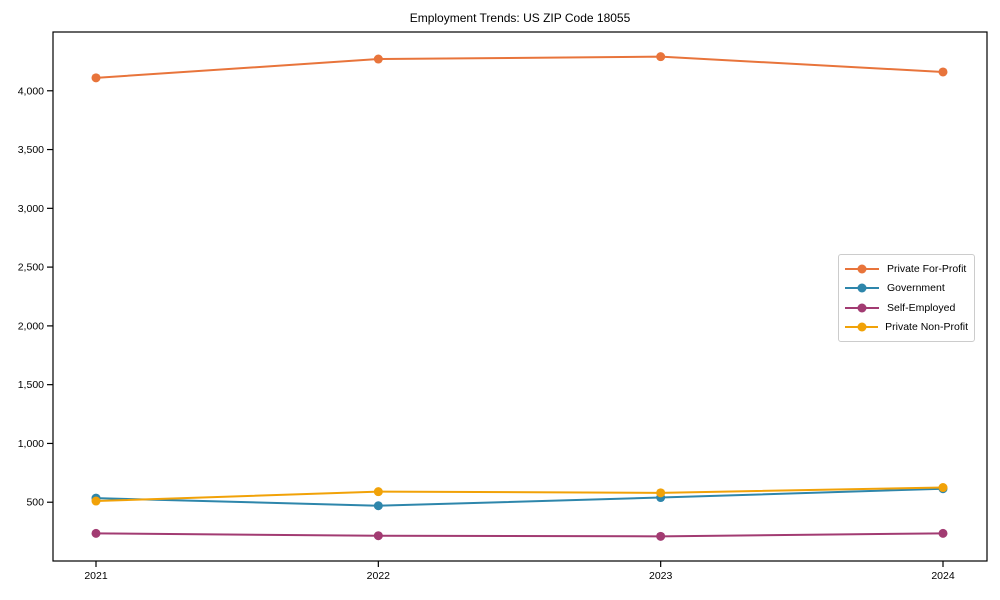 The width and height of the screenshot is (1000, 600). I want to click on data-point-private-for-profit-2023, so click(661, 57).